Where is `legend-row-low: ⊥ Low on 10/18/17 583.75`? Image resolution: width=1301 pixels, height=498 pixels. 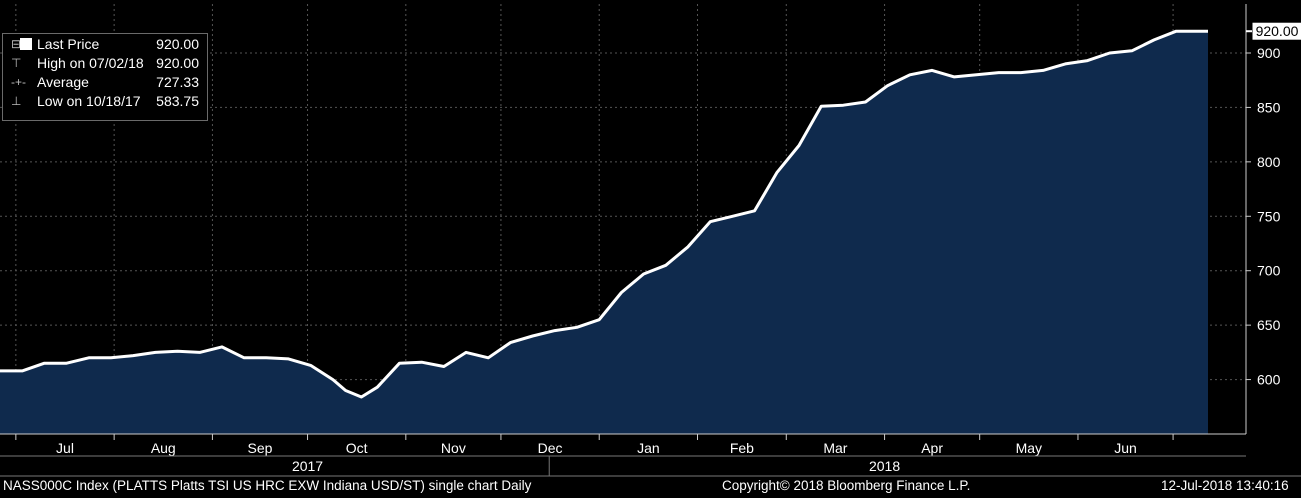 legend-row-low: ⊥ Low on 10/18/17 583.75 is located at coordinates (105, 101).